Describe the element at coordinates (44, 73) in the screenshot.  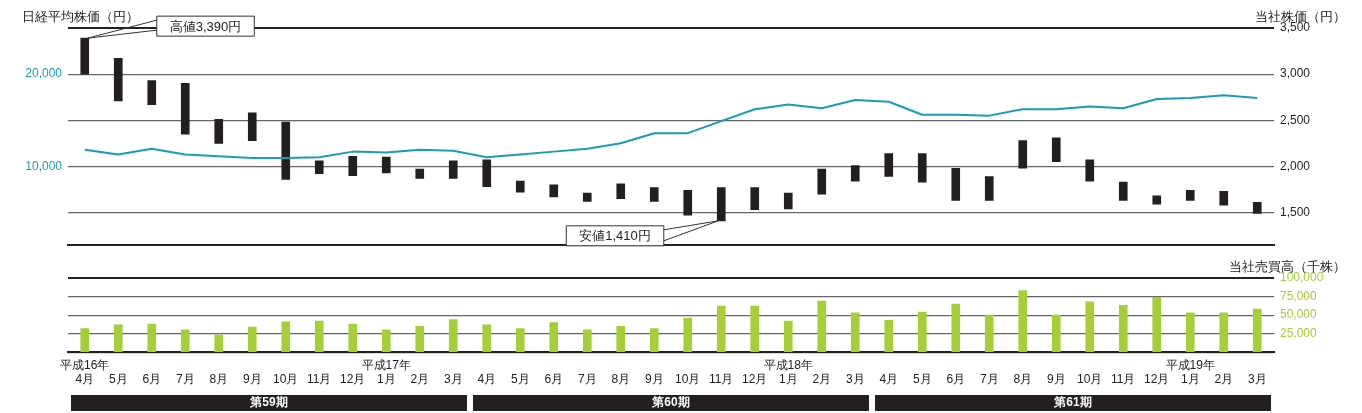
I see `y-tick-label: 20,000` at that location.